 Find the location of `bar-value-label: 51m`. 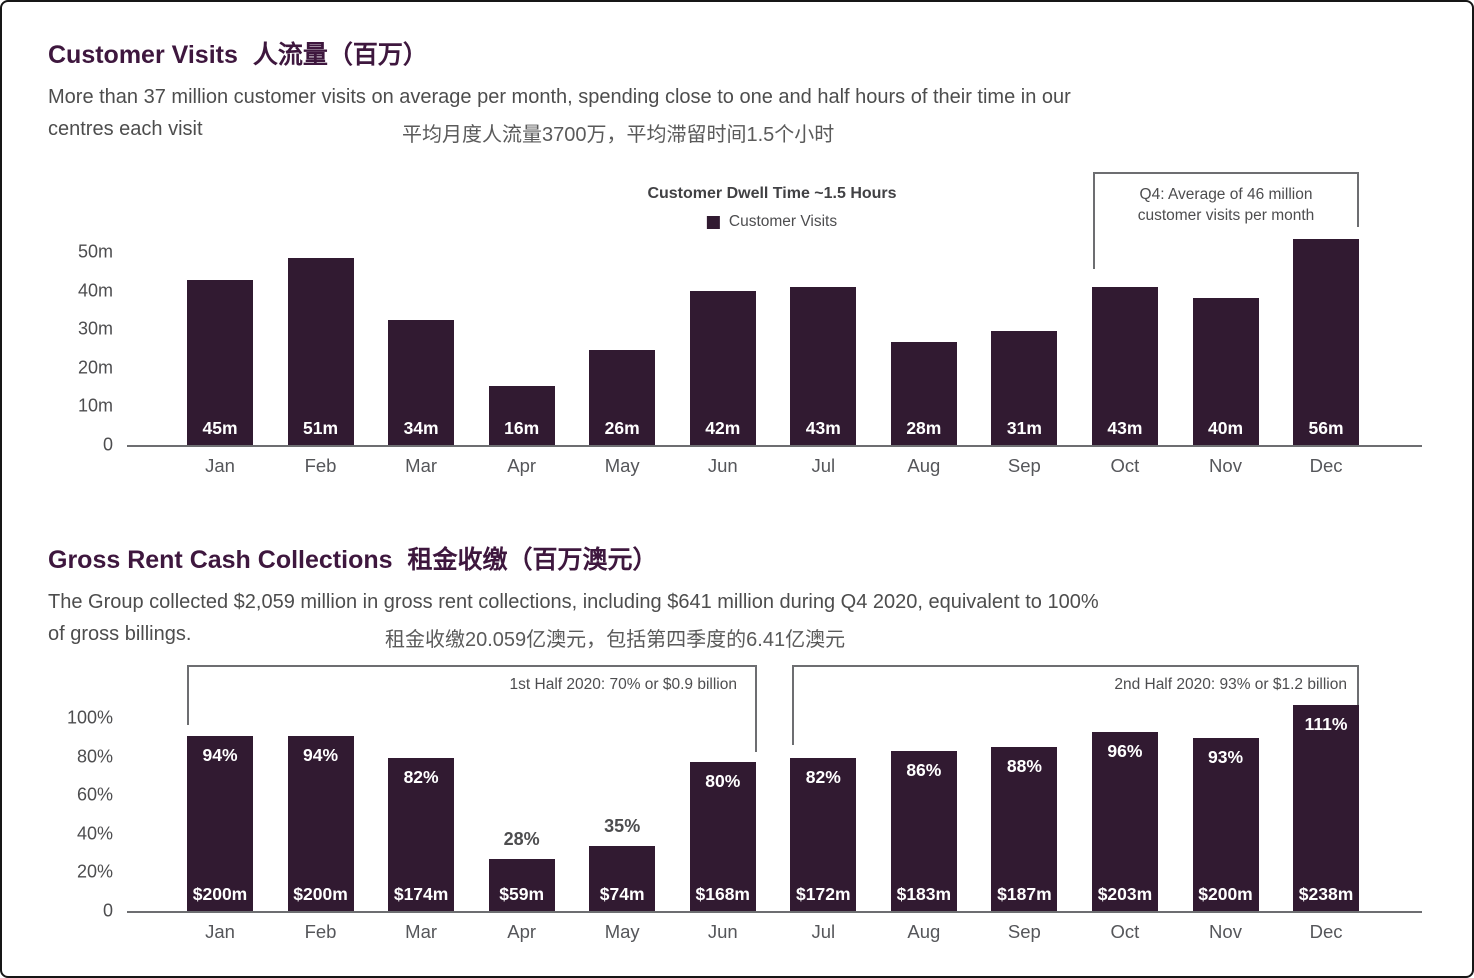

bar-value-label: 51m is located at coordinates (321, 428).